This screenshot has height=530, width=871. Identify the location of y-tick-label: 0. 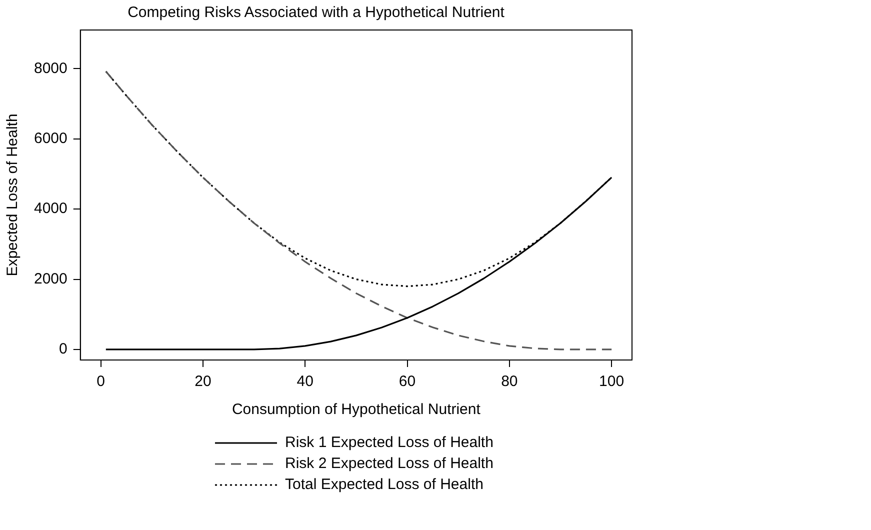
(63, 349).